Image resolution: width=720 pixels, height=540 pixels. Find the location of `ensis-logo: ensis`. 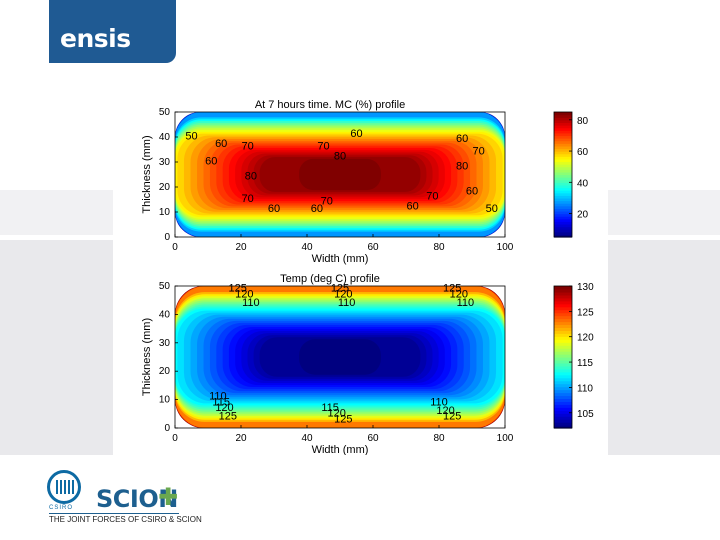

ensis-logo: ensis is located at coordinates (112, 31).